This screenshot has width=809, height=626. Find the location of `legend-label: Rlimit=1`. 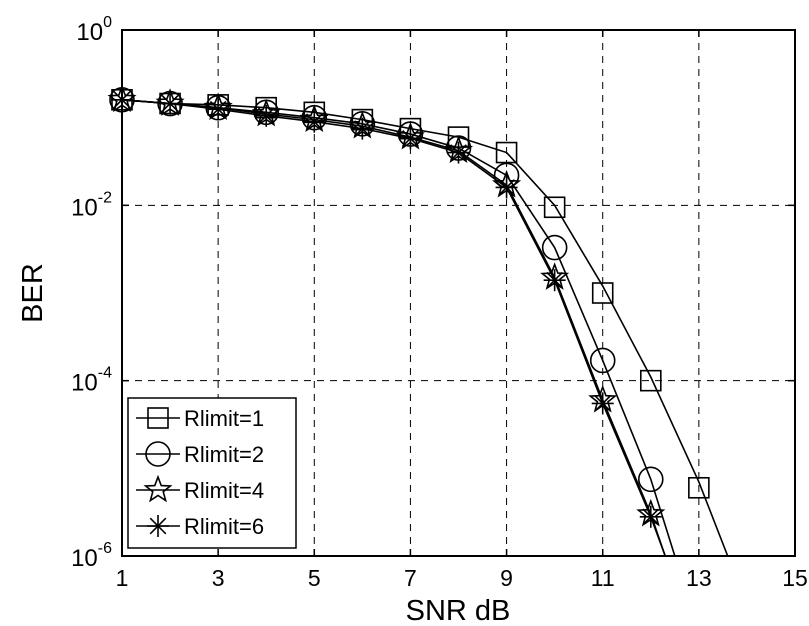

legend-label: Rlimit=1 is located at coordinates (224, 418).